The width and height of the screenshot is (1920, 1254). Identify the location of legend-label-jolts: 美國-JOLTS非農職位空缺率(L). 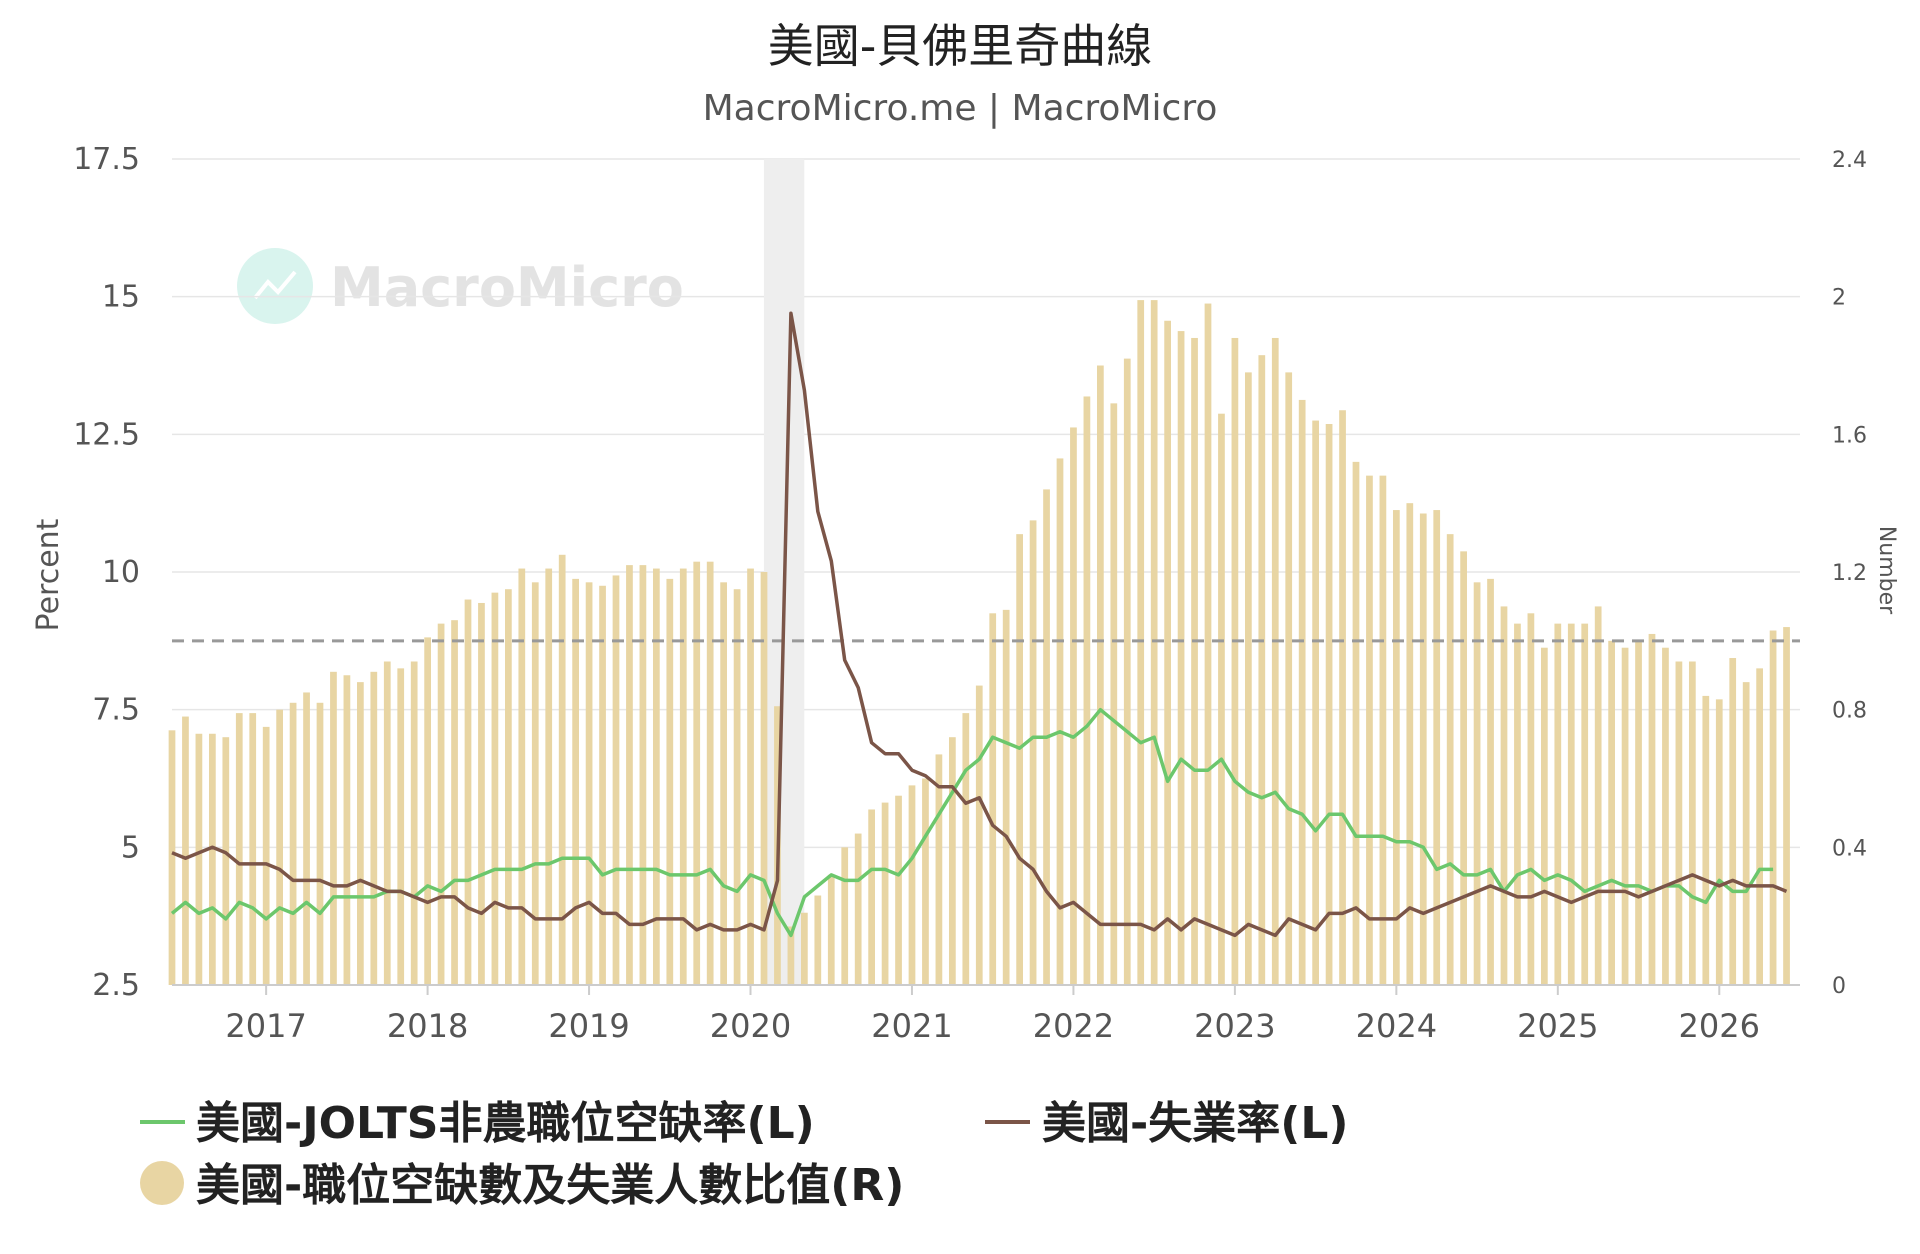
(505, 1123).